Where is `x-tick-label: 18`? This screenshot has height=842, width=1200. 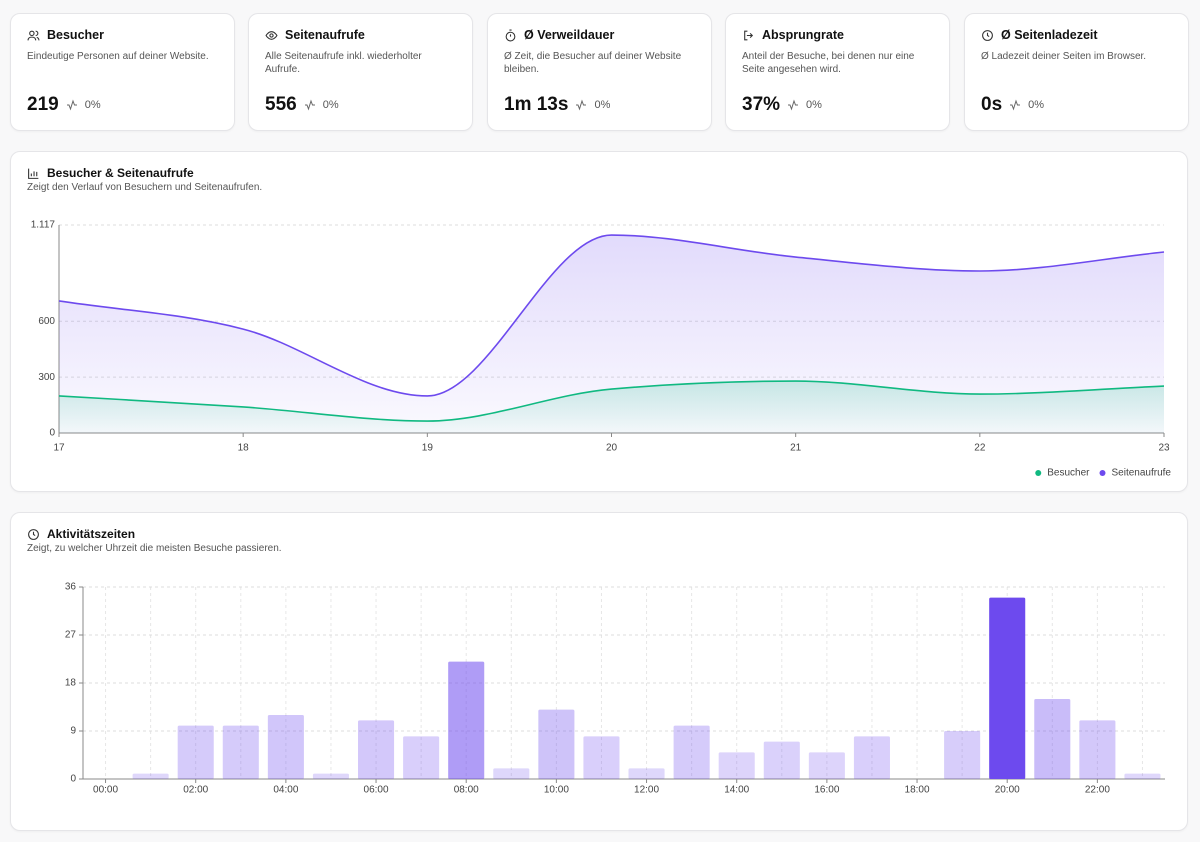
x-tick-label: 18 is located at coordinates (244, 448).